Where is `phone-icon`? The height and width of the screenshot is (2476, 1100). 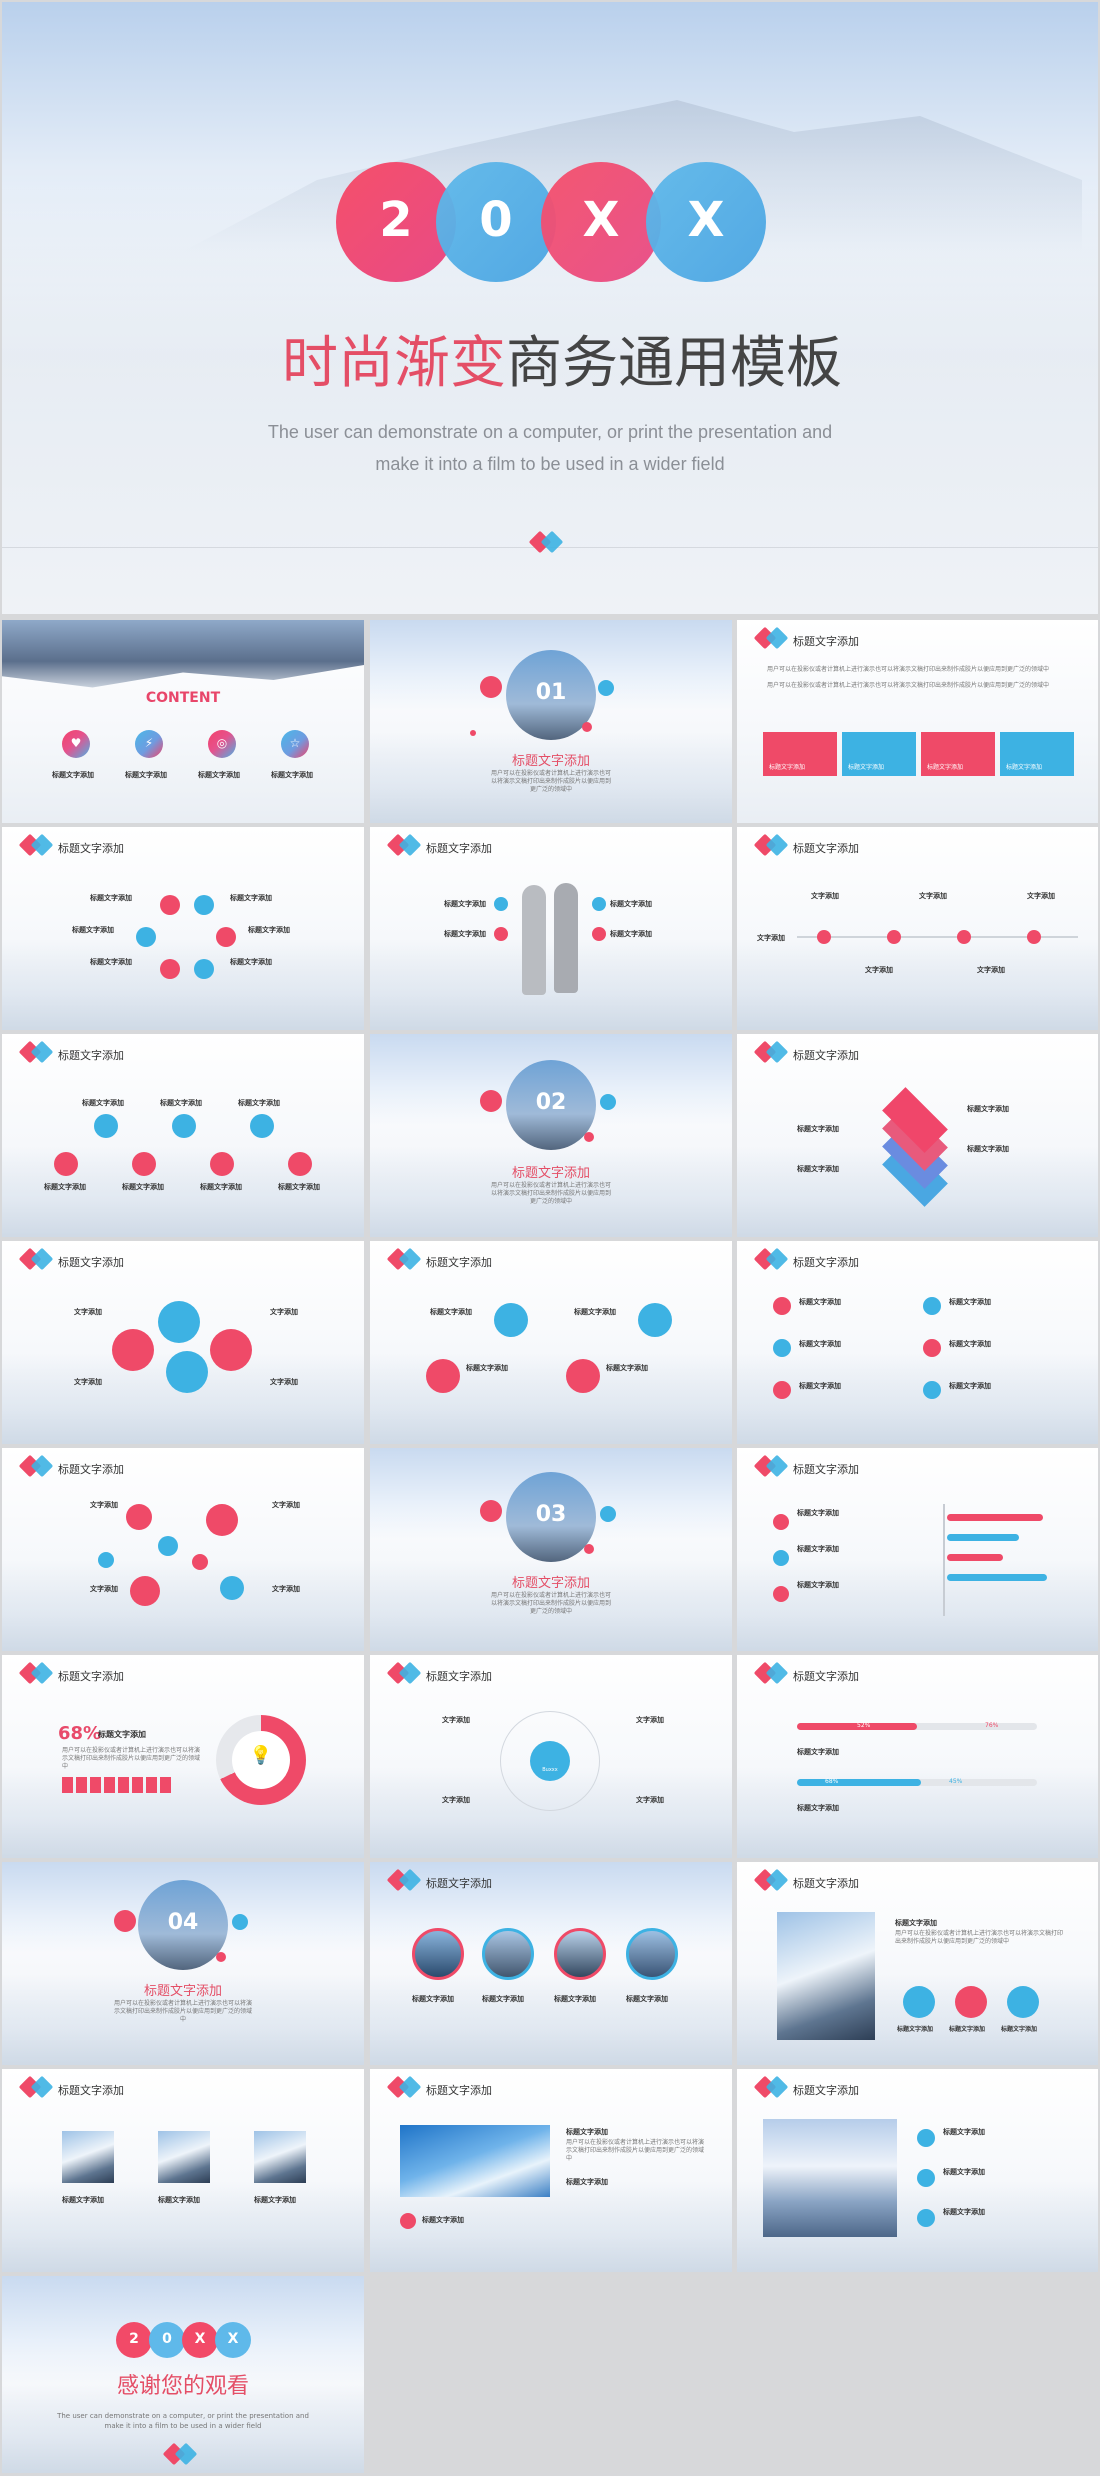 phone-icon is located at coordinates (232, 1588).